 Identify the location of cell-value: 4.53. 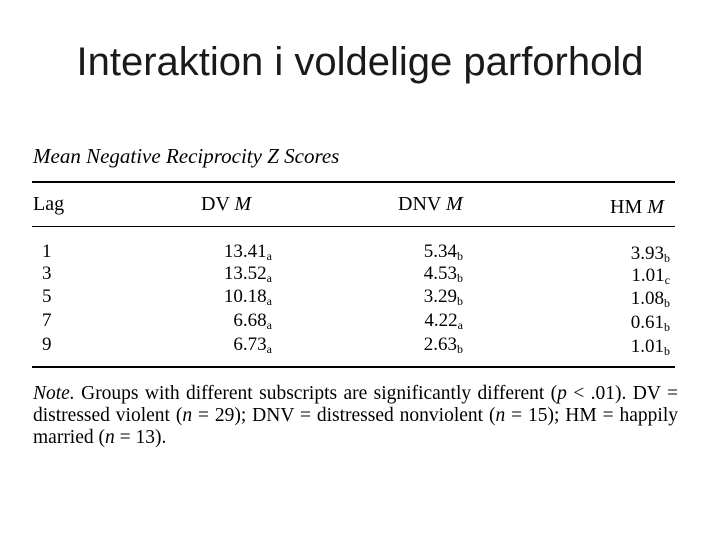
(440, 273).